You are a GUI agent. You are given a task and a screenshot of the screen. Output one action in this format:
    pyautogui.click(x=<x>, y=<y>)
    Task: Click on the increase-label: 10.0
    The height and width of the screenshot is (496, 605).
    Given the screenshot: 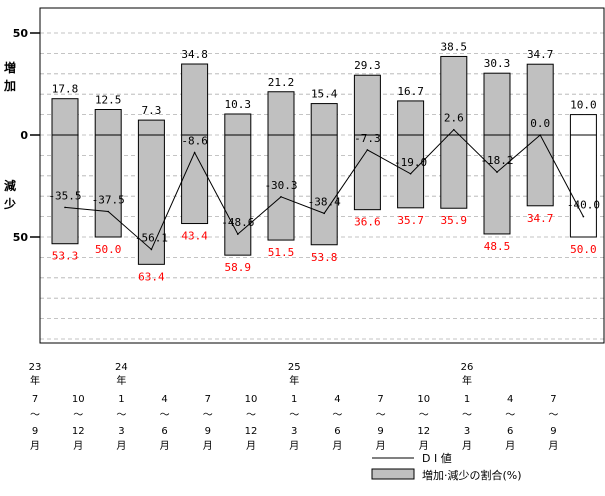 What is the action you would take?
    pyautogui.click(x=583, y=105)
    